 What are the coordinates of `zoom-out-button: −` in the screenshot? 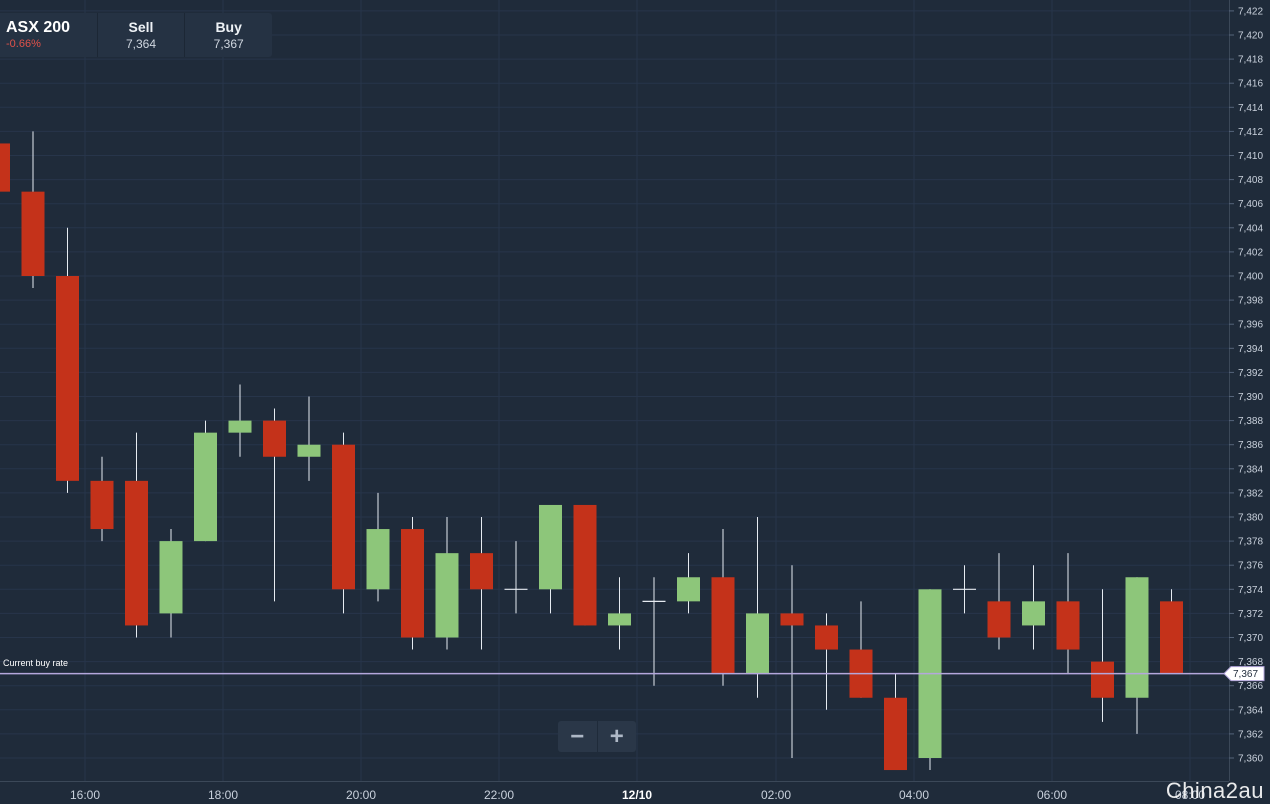 It's located at (577, 736).